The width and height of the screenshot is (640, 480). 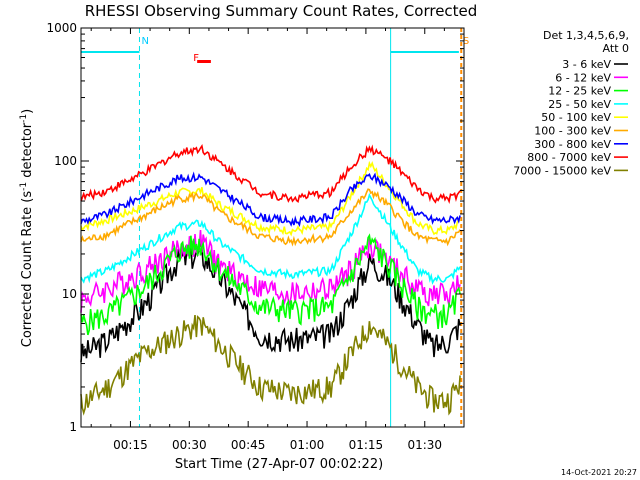 What do you see at coordinates (586, 64) in the screenshot?
I see `legend-label-0: 3 - 6 keV` at bounding box center [586, 64].